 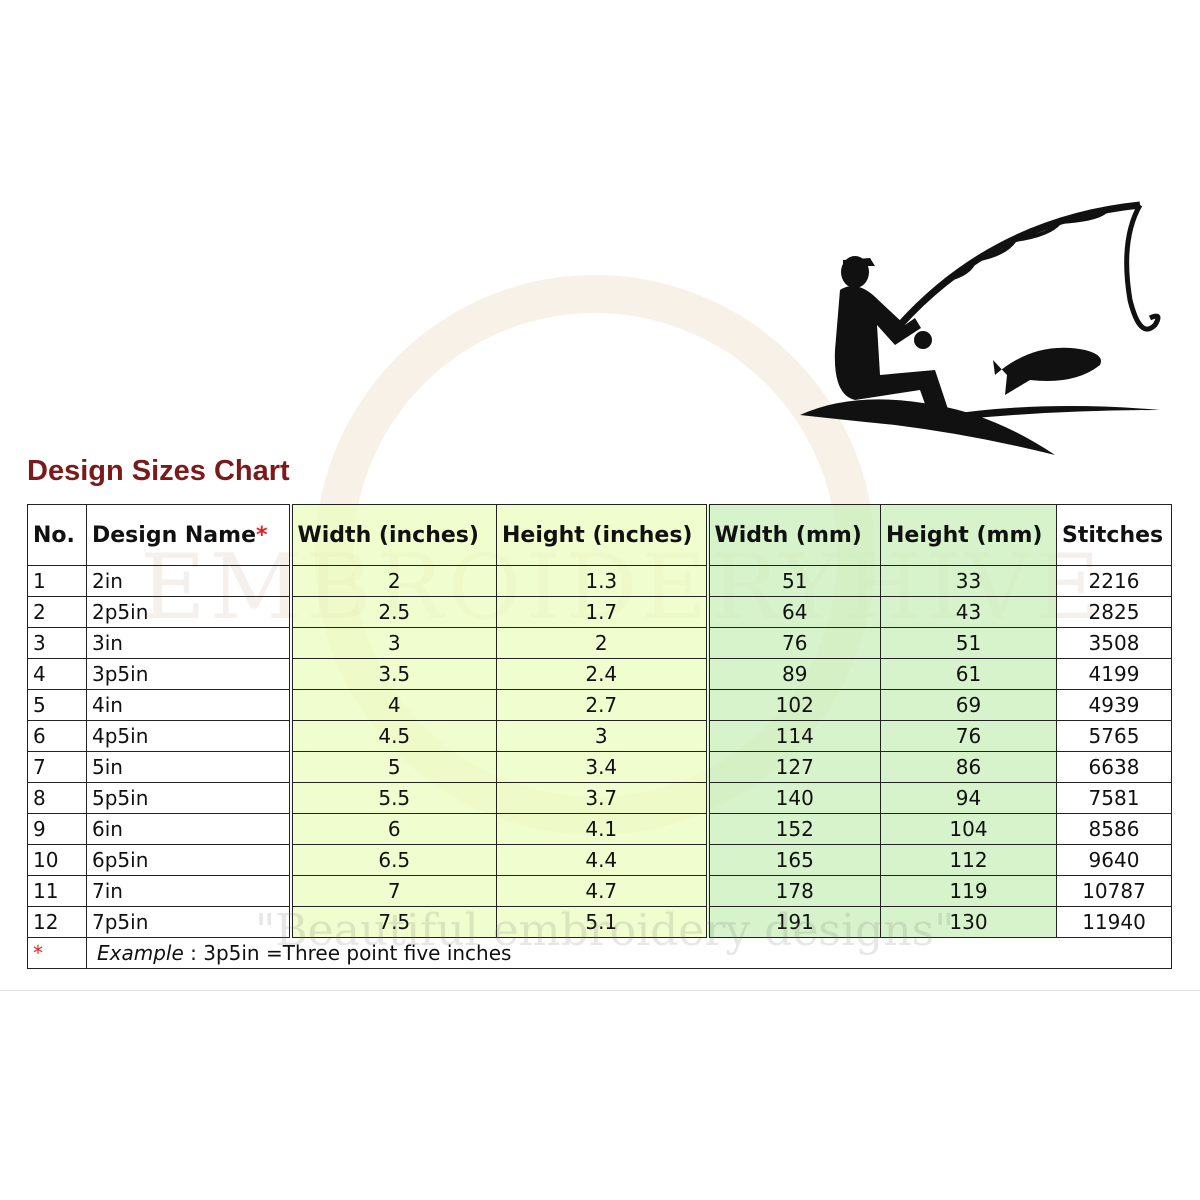 I want to click on cell-height-inches: 4.1, so click(x=602, y=829).